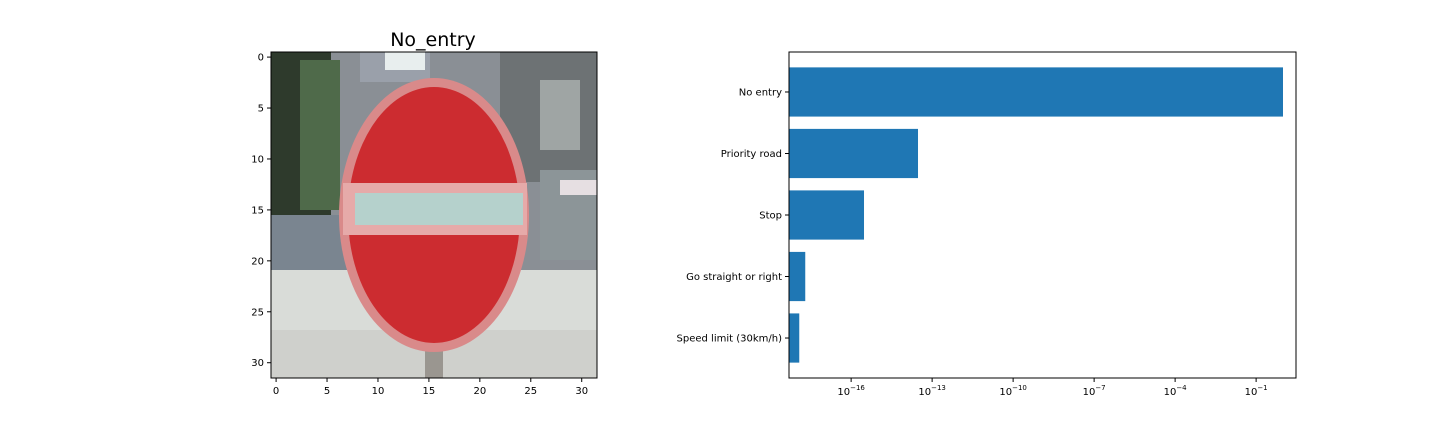 This screenshot has width=1440, height=432. What do you see at coordinates (327, 391) in the screenshot?
I see `image-x-tick-label: 5` at bounding box center [327, 391].